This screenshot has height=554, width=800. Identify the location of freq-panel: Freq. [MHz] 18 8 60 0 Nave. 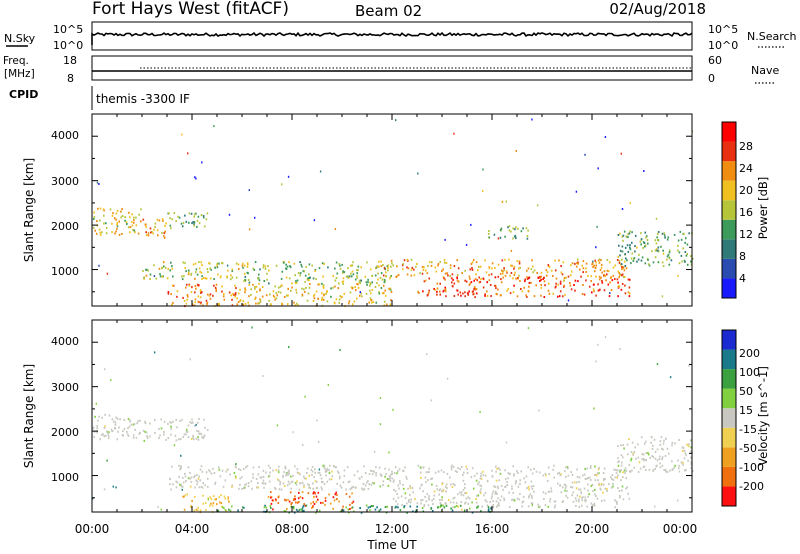
(391, 69).